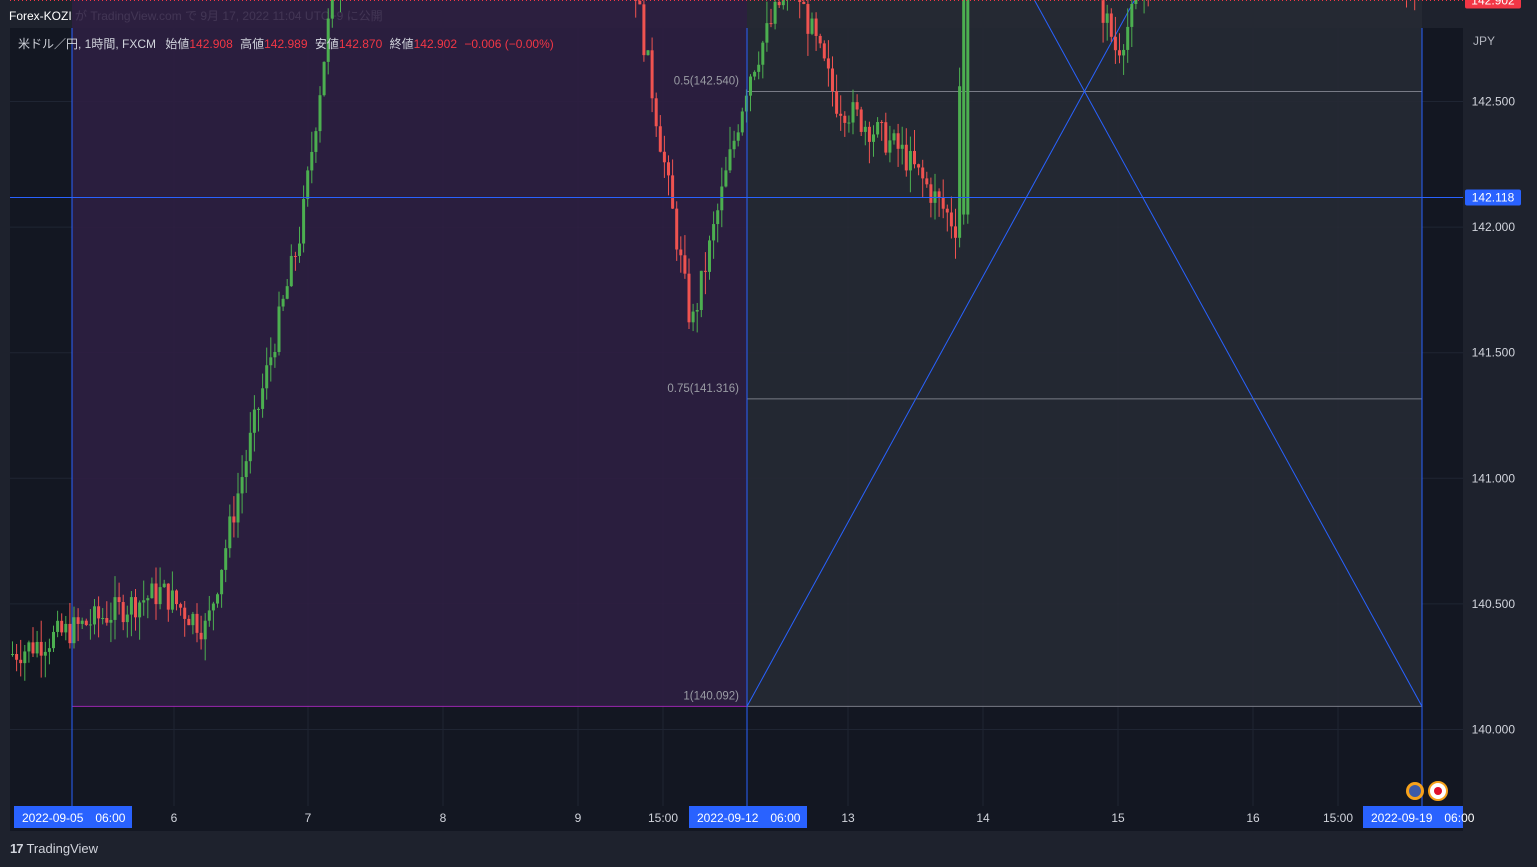 This screenshot has height=867, width=1537. I want to click on tradingview-brand: 17 TradingView, so click(54, 848).